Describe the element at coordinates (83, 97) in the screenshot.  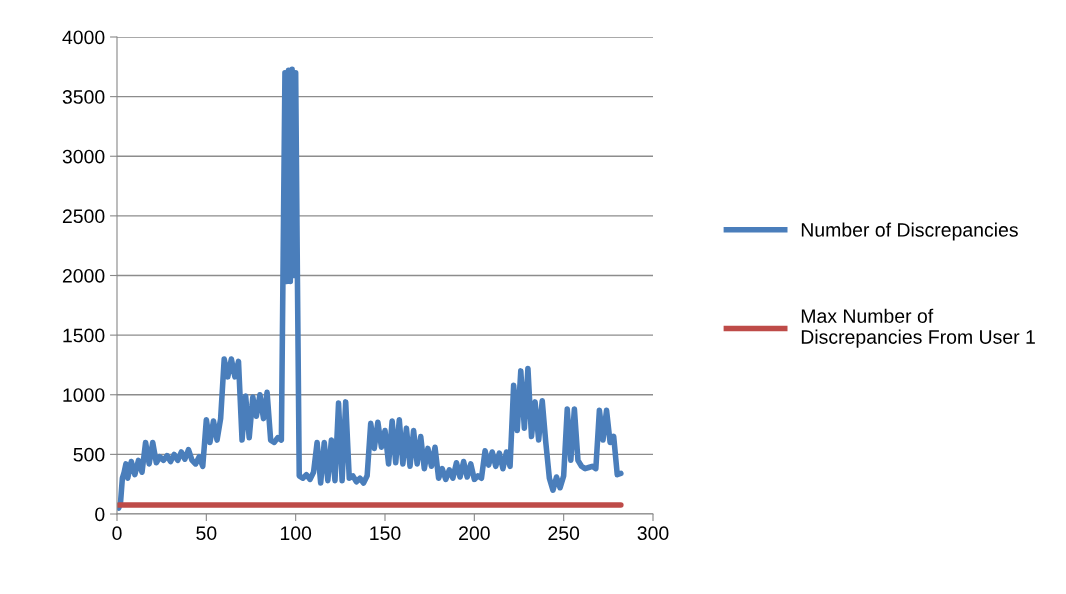
I see `y-tick-label: 3500` at that location.